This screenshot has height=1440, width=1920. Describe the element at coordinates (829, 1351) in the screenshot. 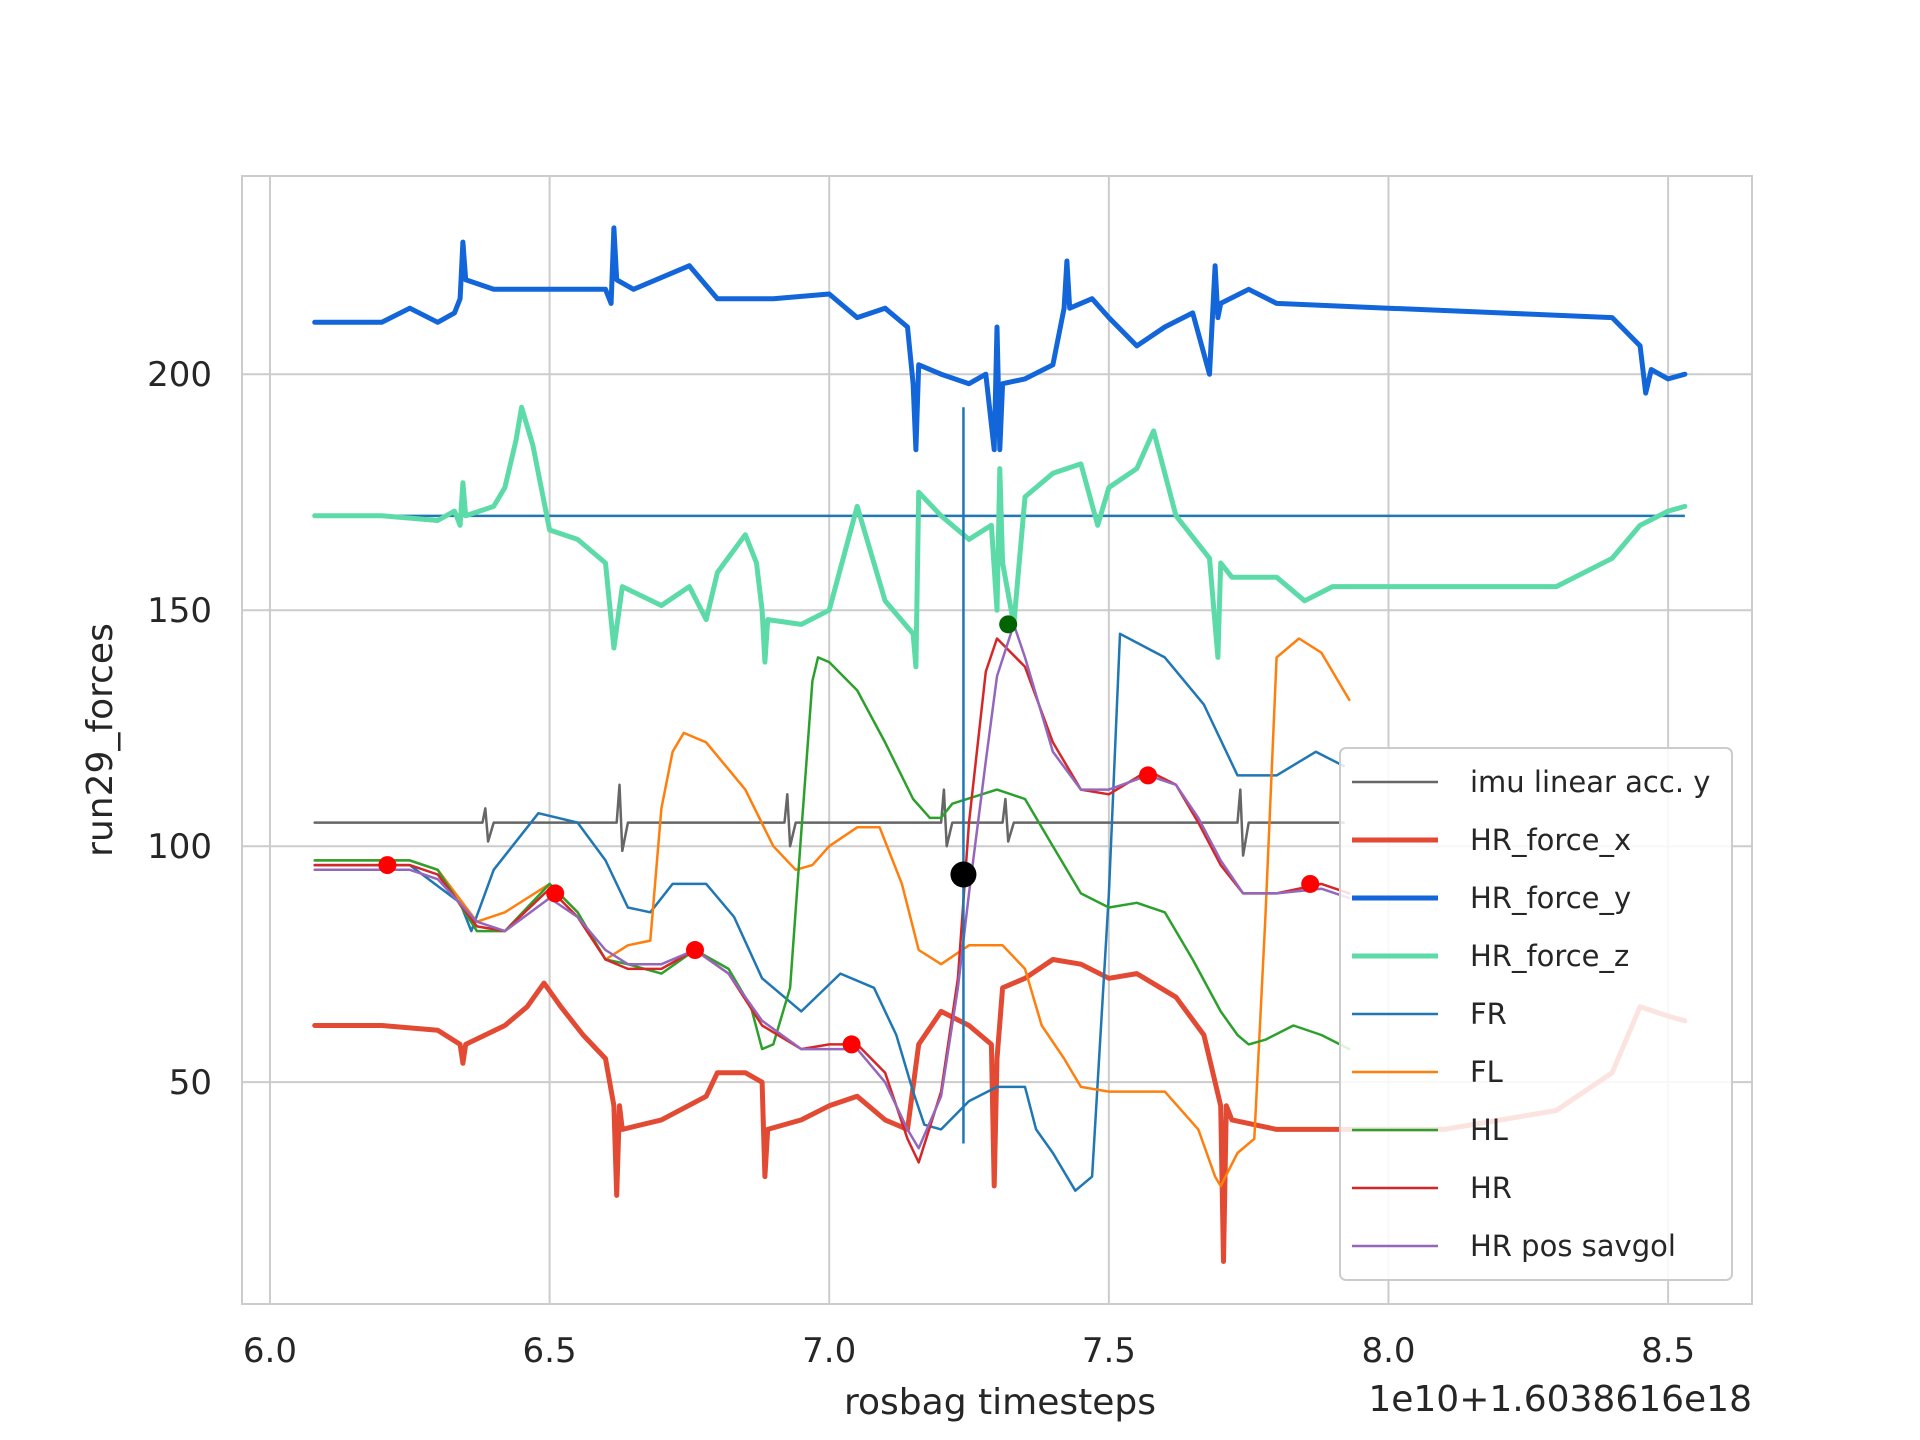

I see `x-tick-label: 7.0` at that location.